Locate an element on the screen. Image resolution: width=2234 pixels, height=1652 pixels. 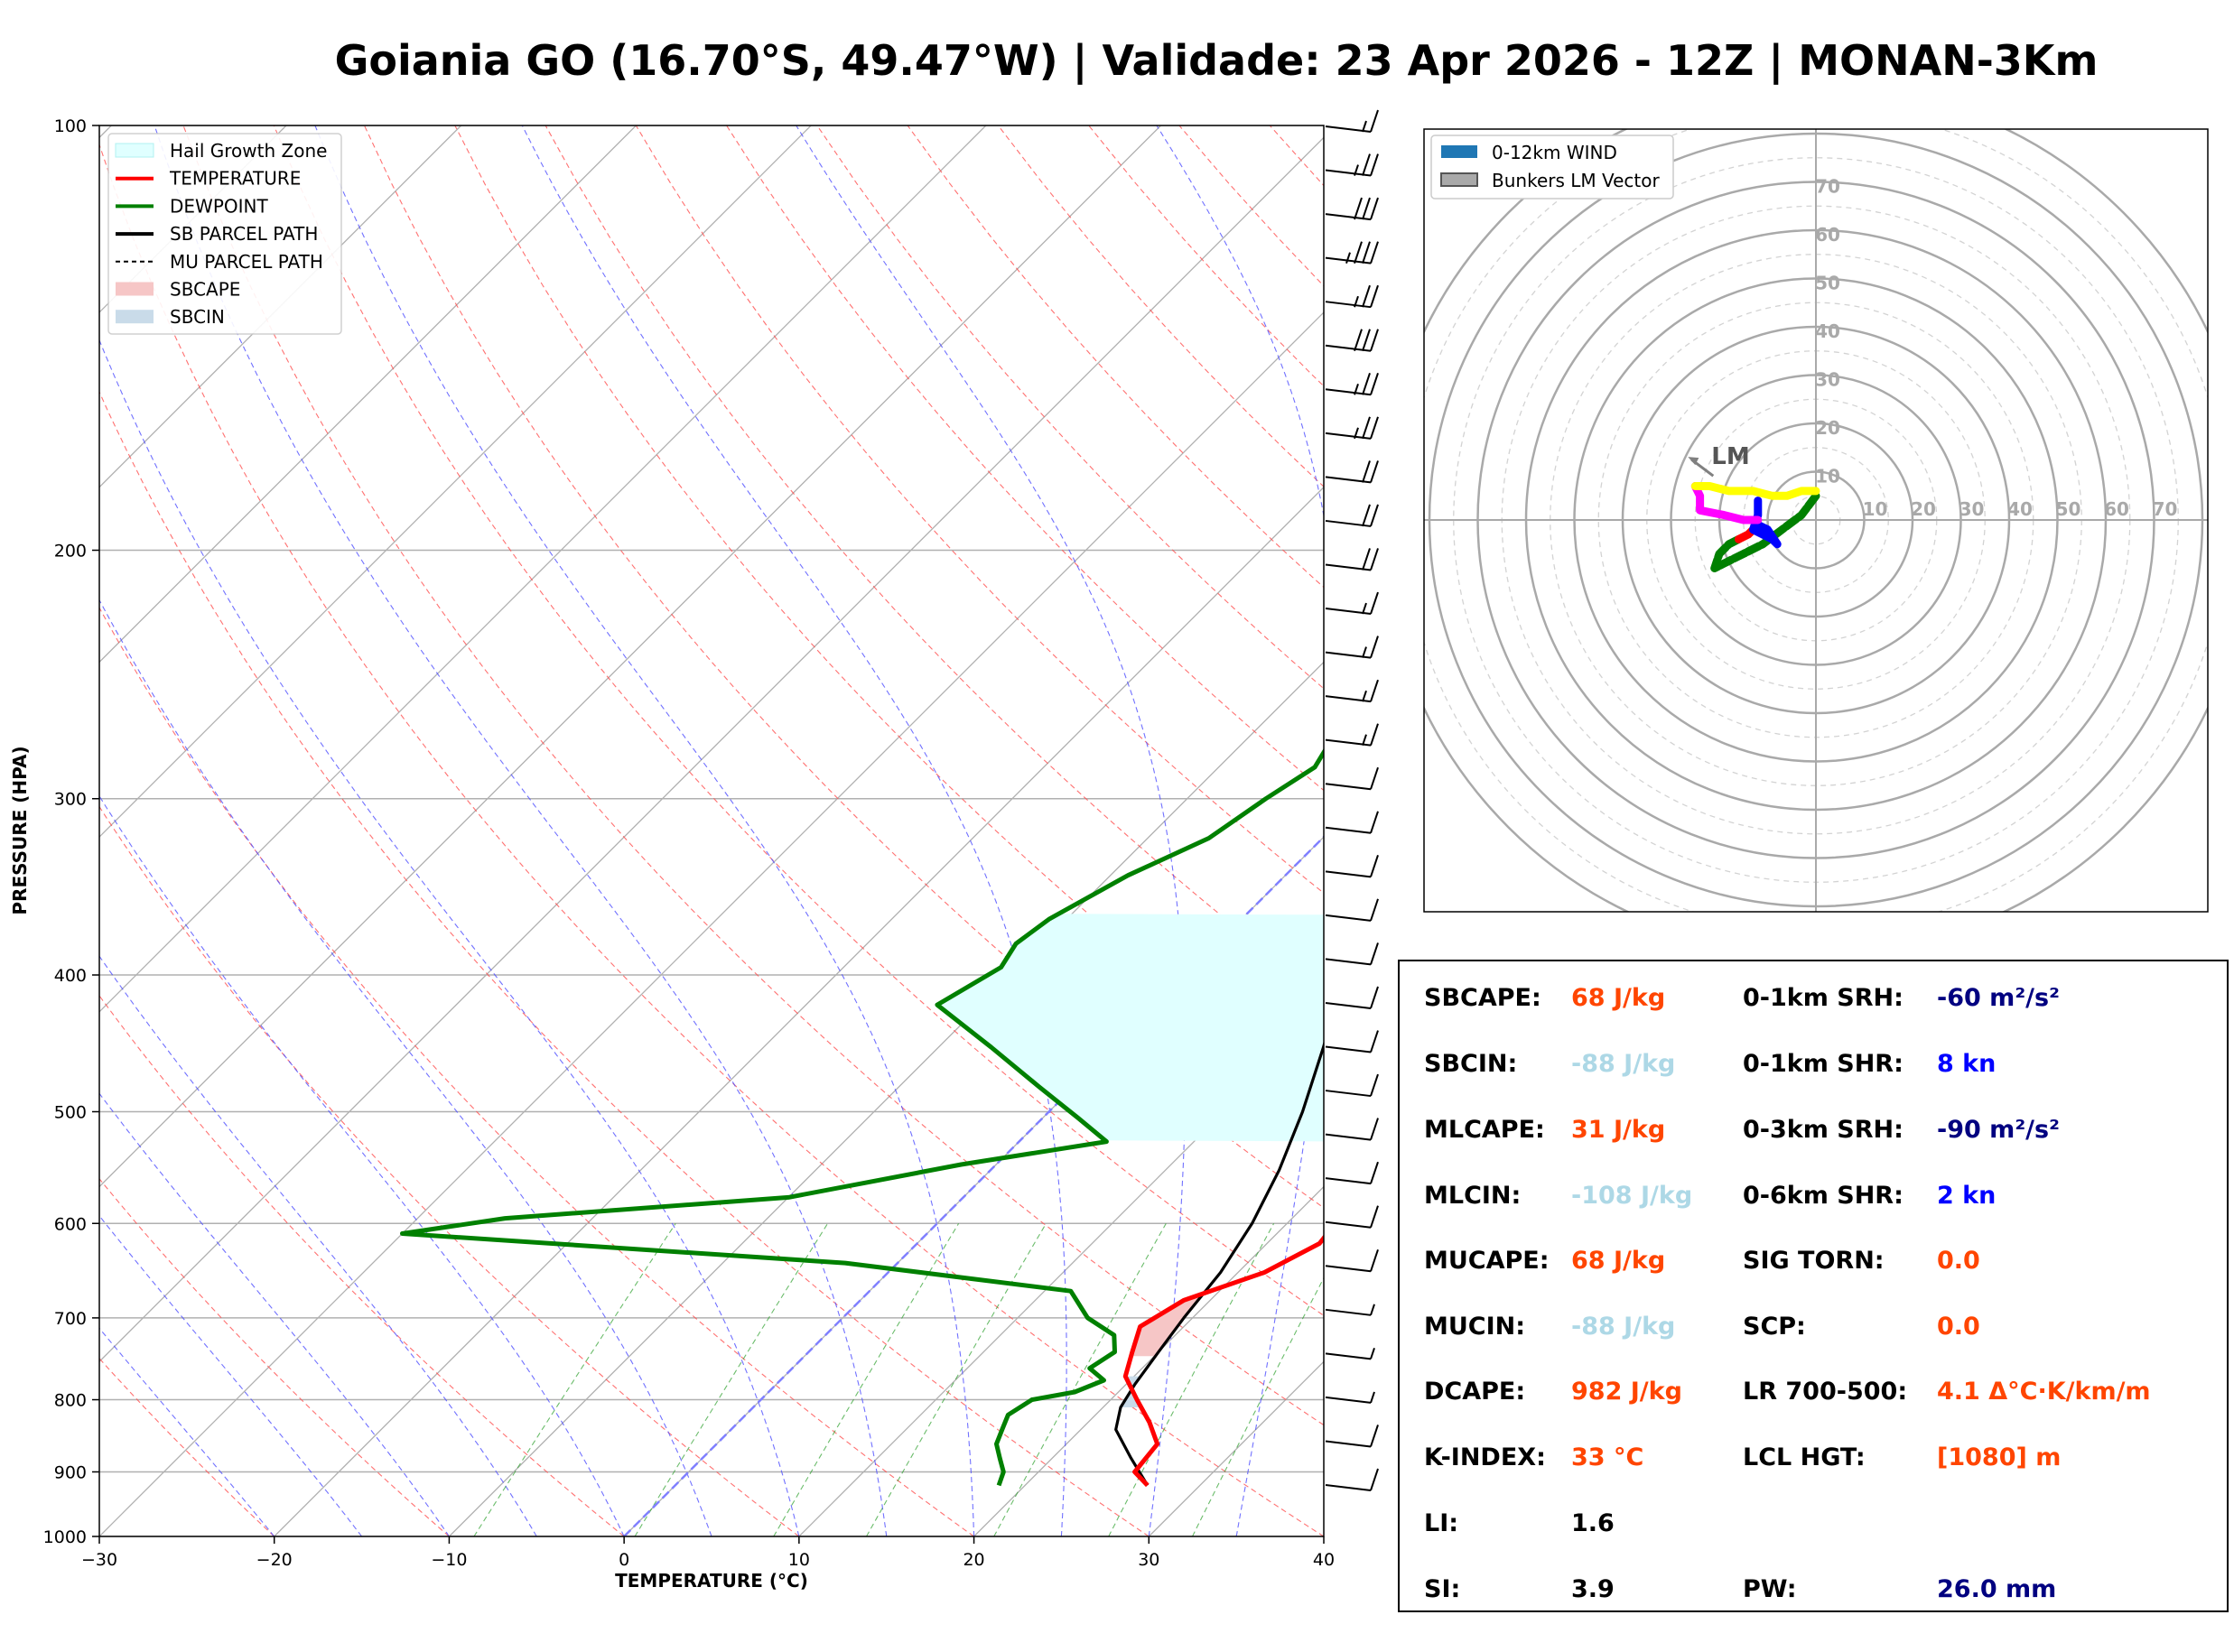
freezing-isotherm is located at coordinates (974, 1185).